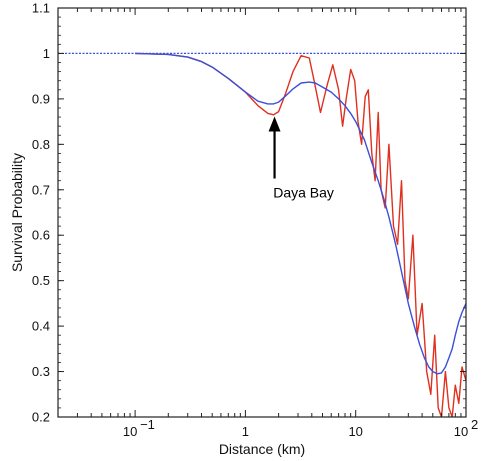  What do you see at coordinates (301, 158) in the screenshot?
I see `annotation-layer: Daya Bay` at bounding box center [301, 158].